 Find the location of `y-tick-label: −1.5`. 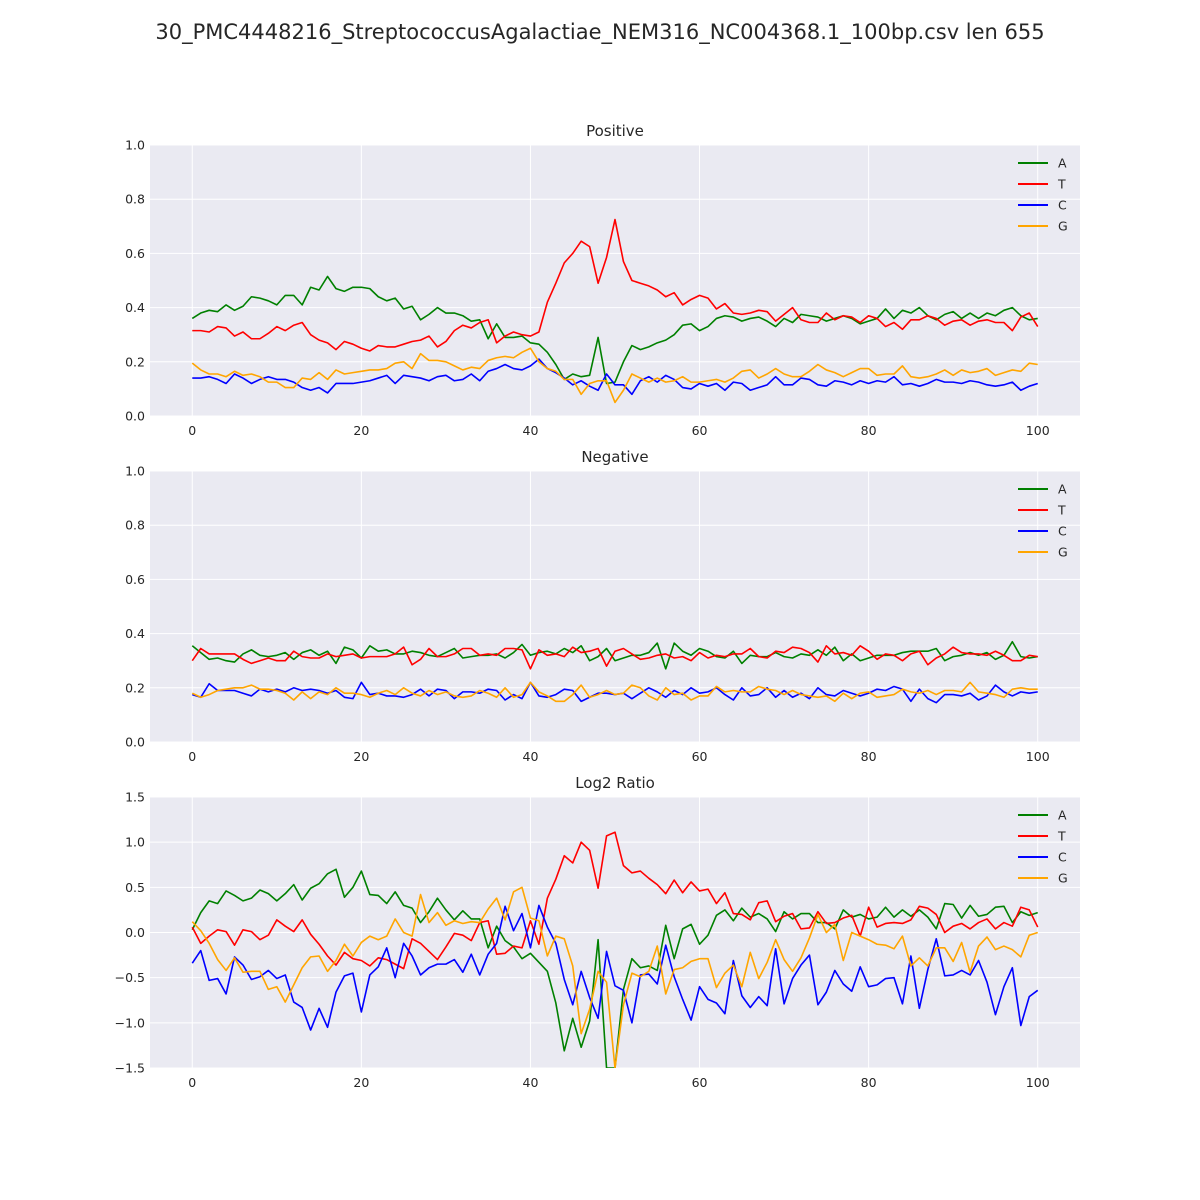

y-tick-label: −1.5 is located at coordinates (130, 1068).